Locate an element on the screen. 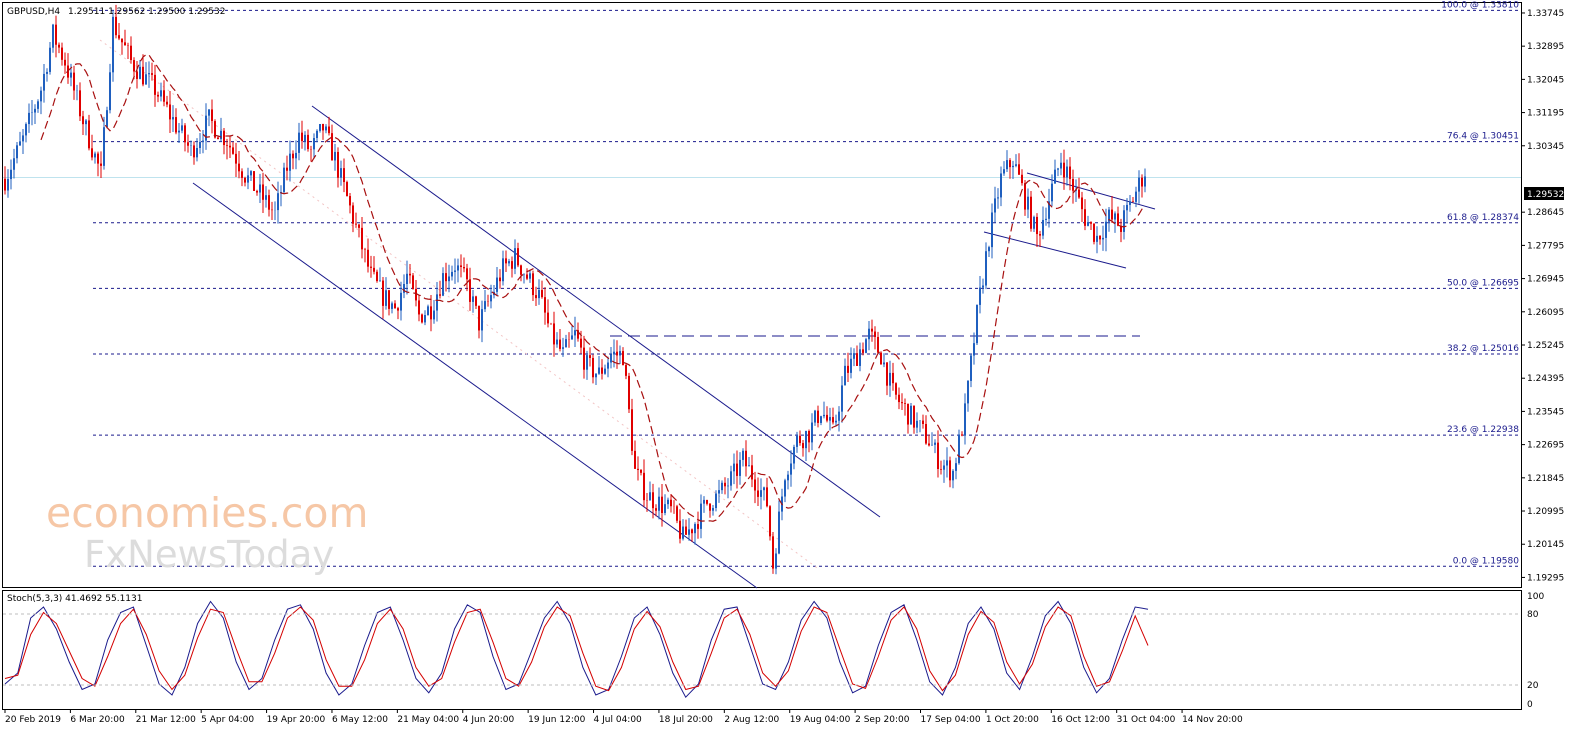  y-tick-label: 1.32045 is located at coordinates (1545, 80).